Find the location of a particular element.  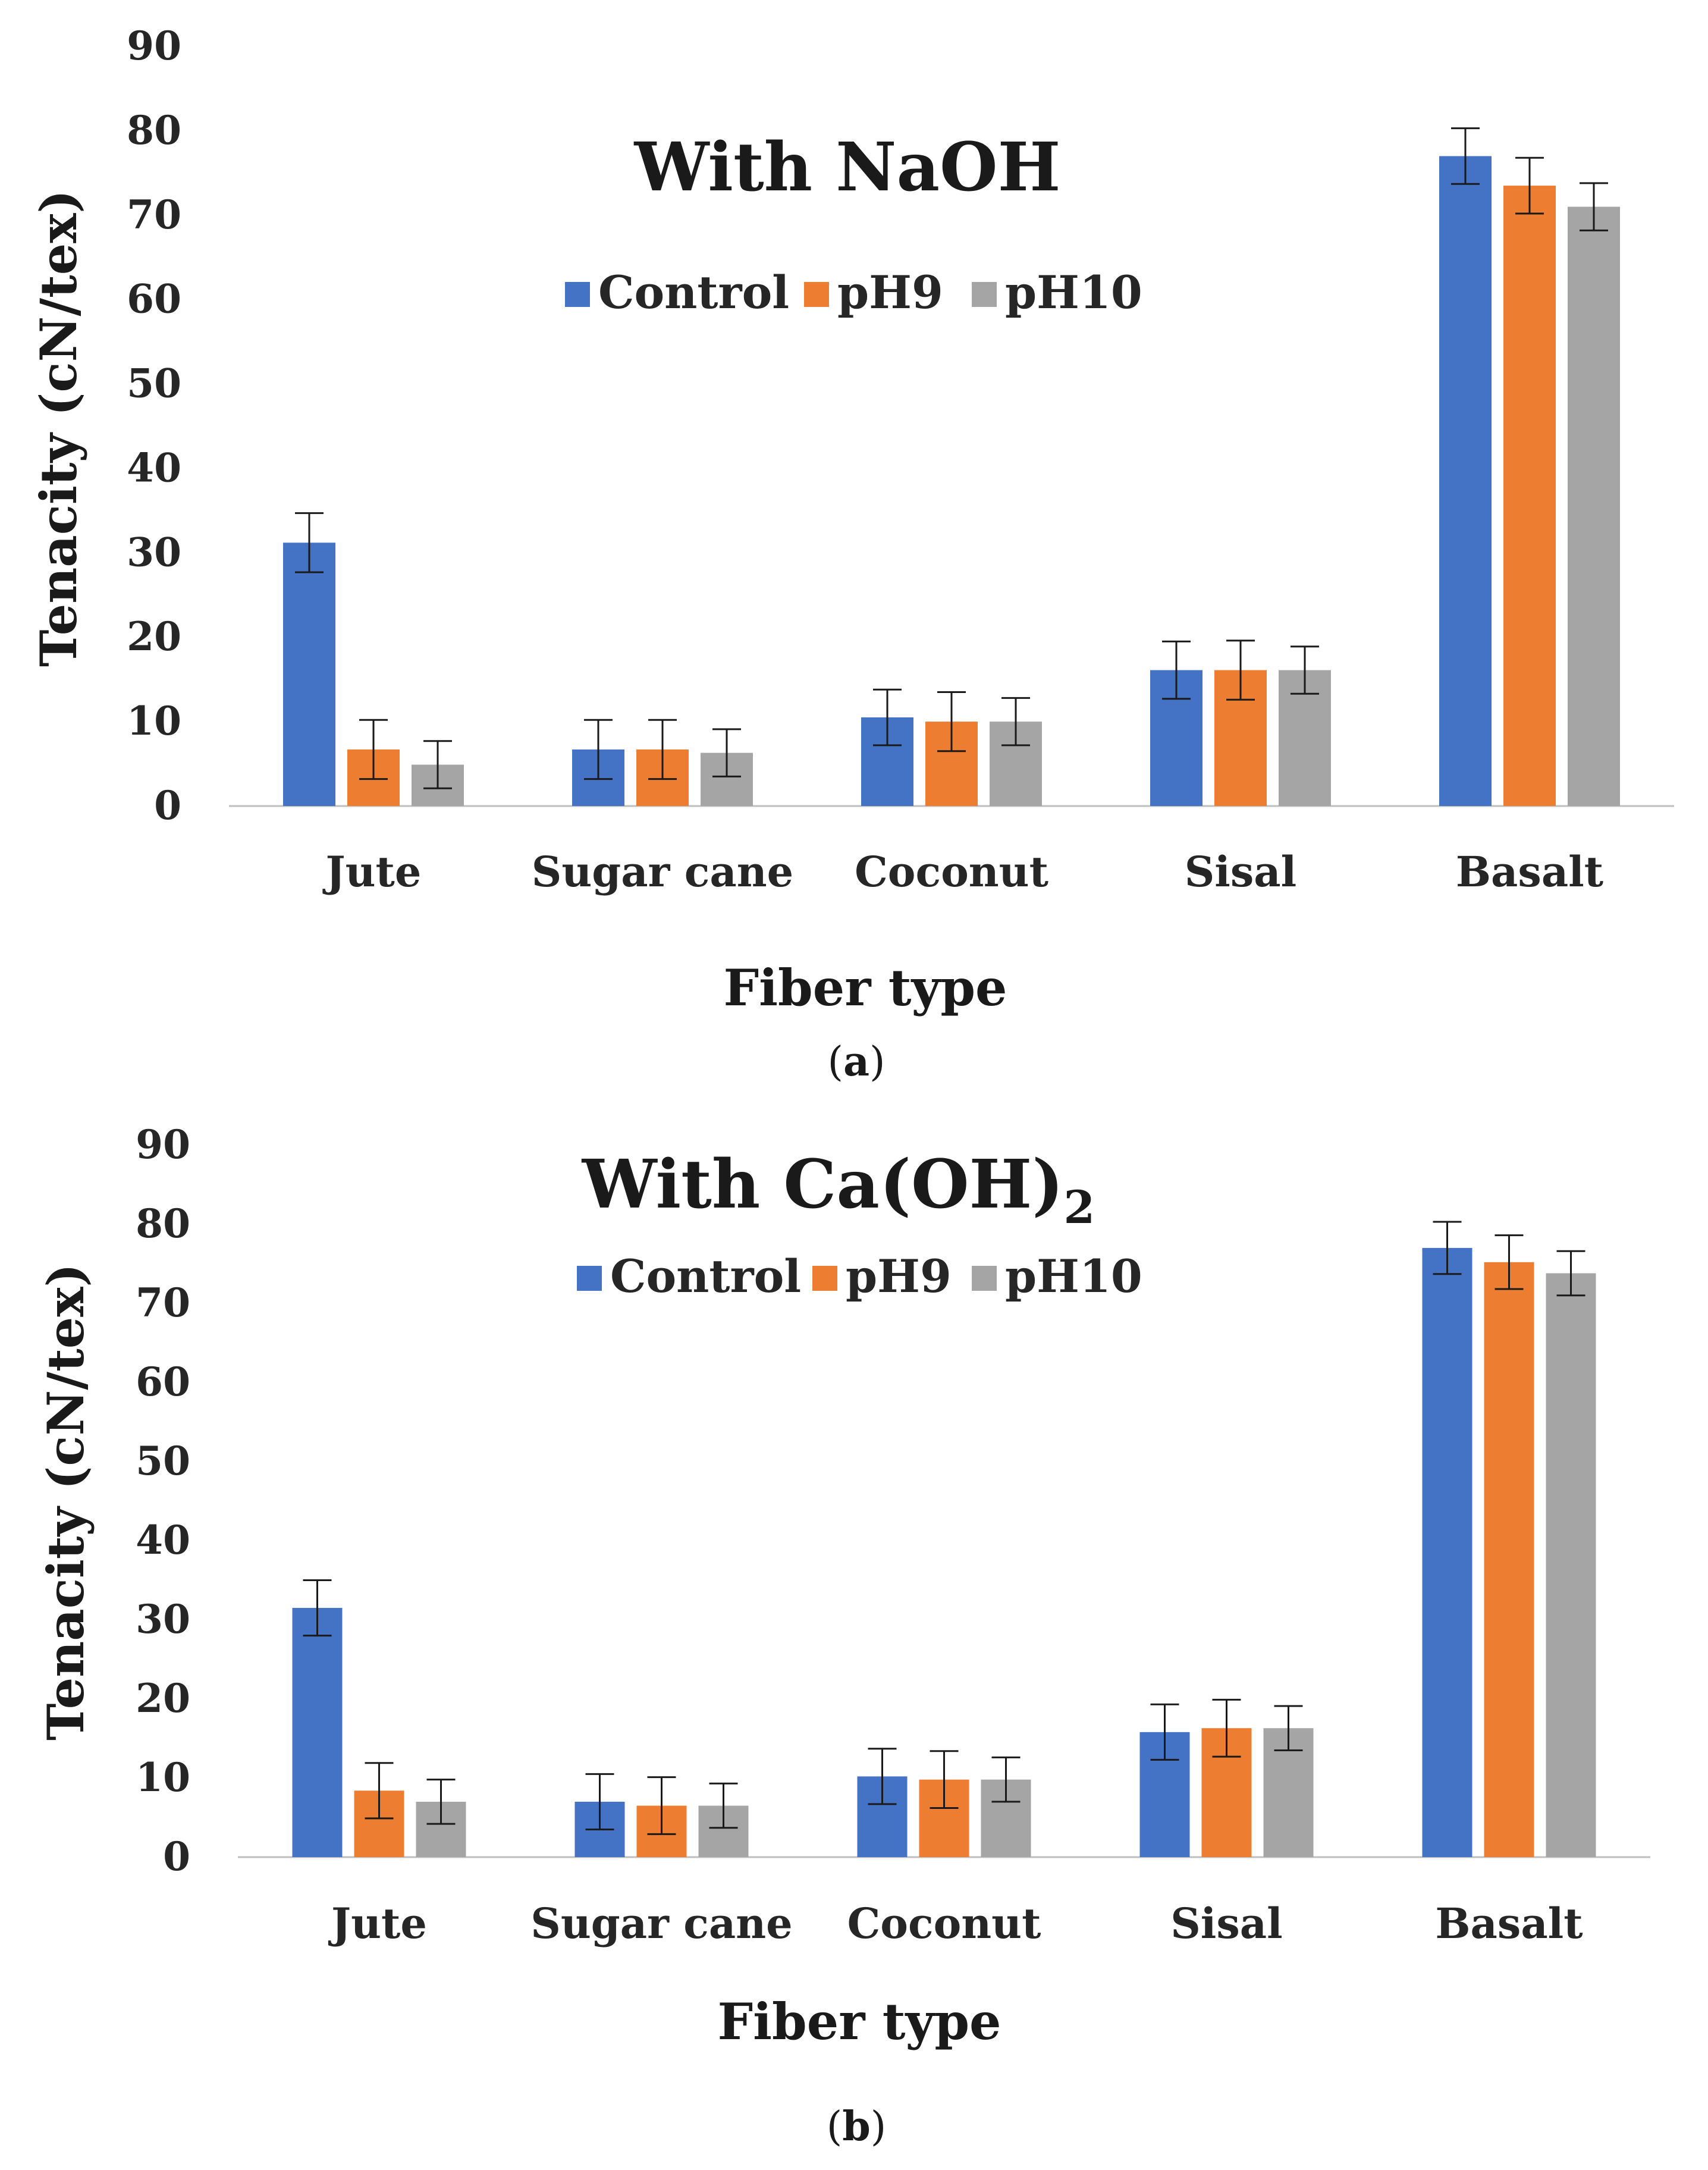

bar-a-basalt-ph10 is located at coordinates (1594, 506).